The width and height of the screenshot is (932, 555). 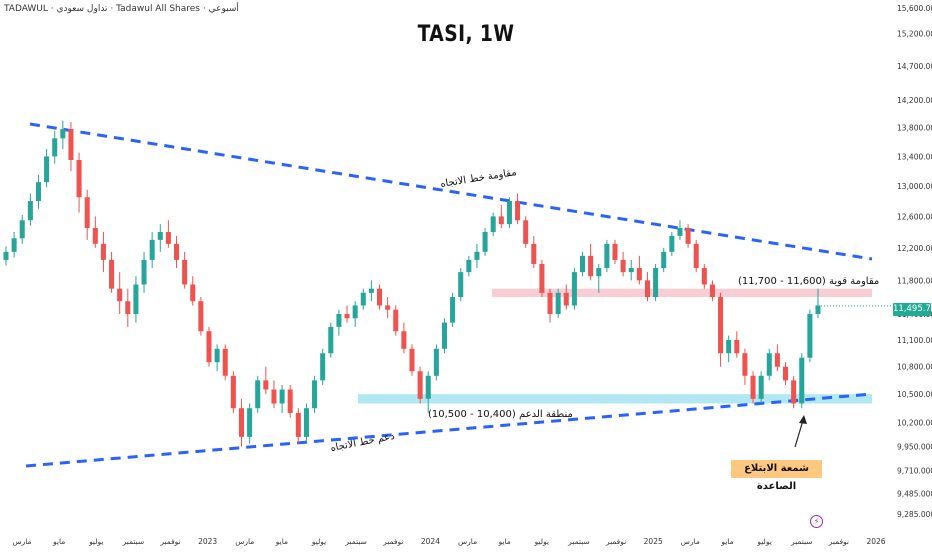 I want to click on support-zone-label: منطقة الدعم (10,400 - 10,500), so click(x=500, y=414).